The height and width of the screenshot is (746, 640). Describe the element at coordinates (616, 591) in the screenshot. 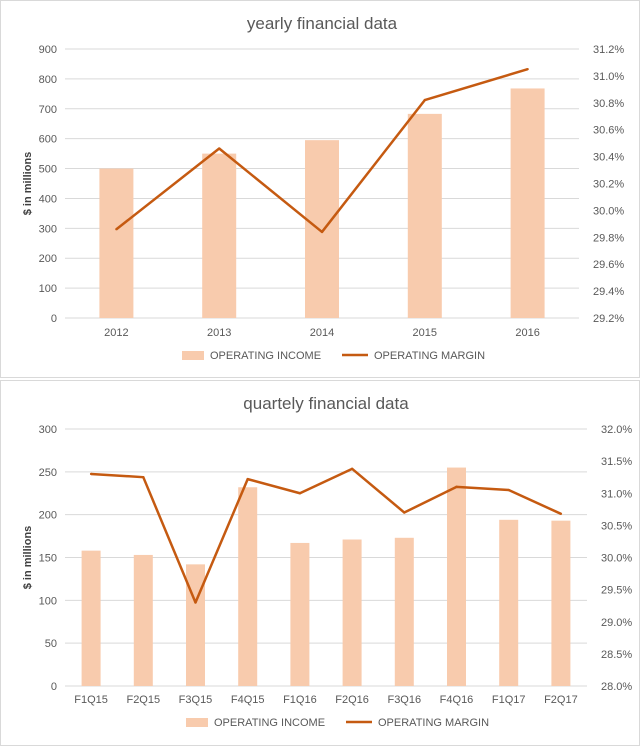

I see `y2-tick-label: 29.5%` at that location.